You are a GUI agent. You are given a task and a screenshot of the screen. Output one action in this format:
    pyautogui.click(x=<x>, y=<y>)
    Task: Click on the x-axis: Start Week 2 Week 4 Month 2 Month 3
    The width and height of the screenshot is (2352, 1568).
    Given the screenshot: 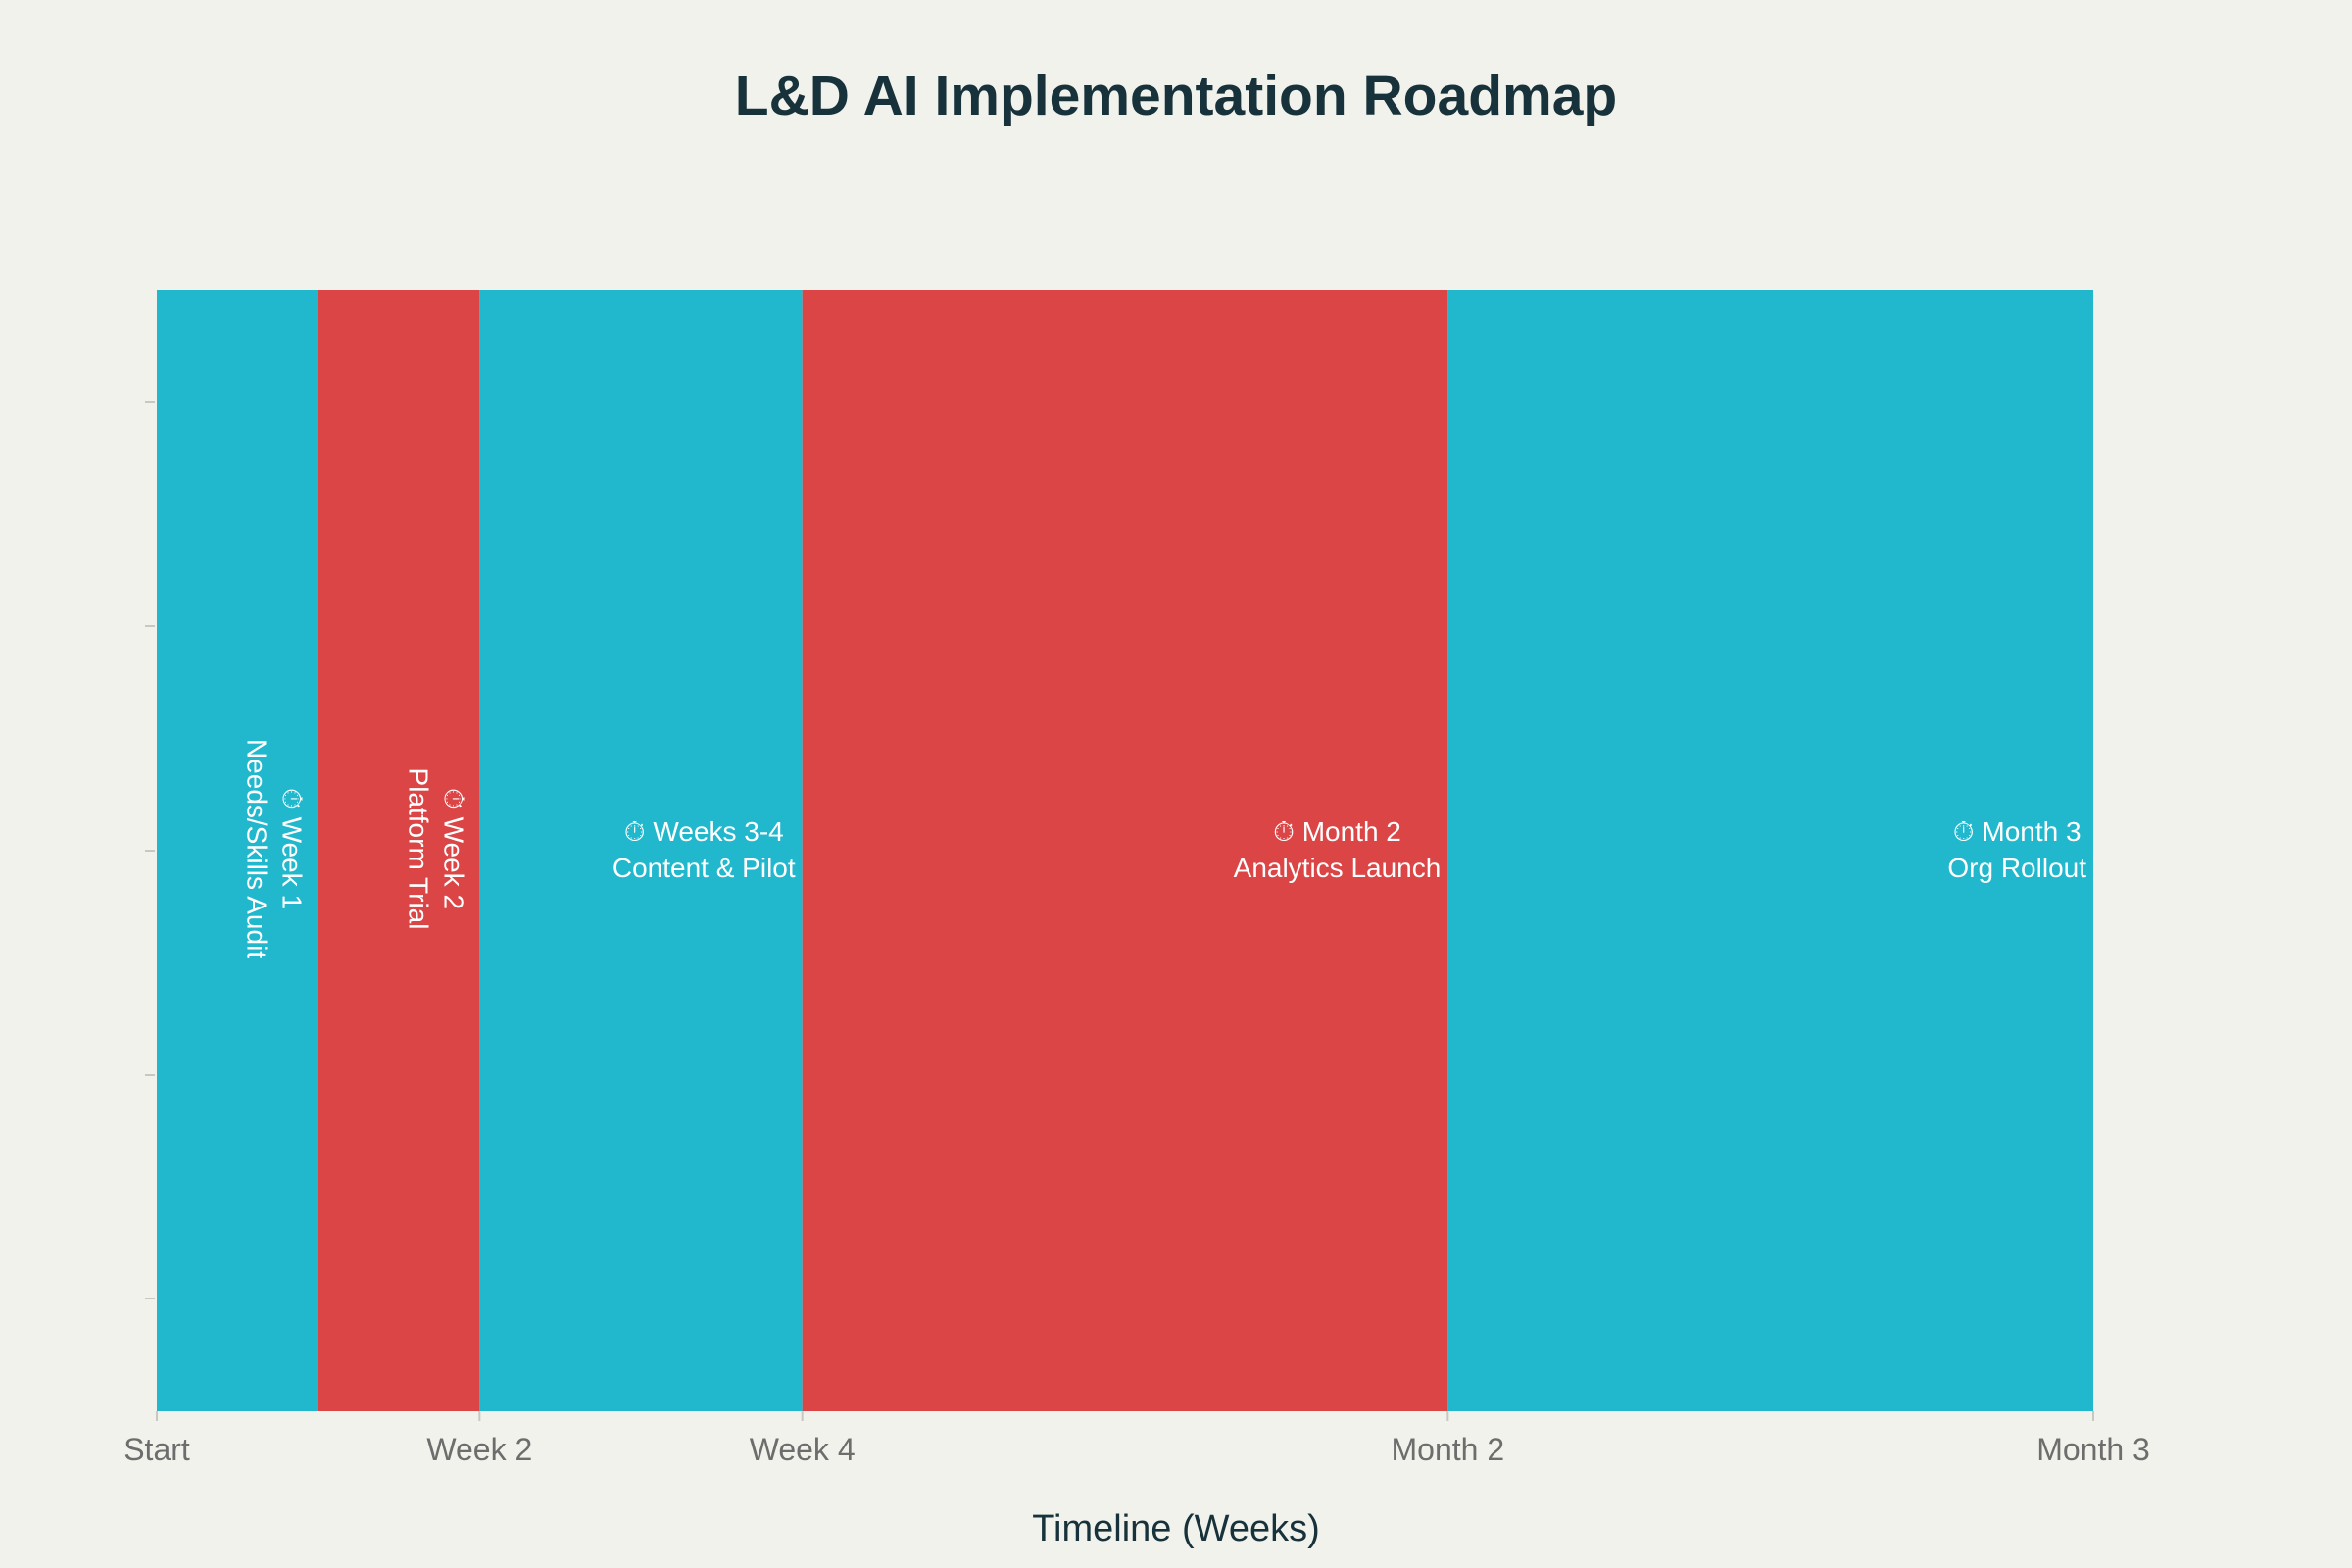 What is the action you would take?
    pyautogui.click(x=1136, y=1439)
    